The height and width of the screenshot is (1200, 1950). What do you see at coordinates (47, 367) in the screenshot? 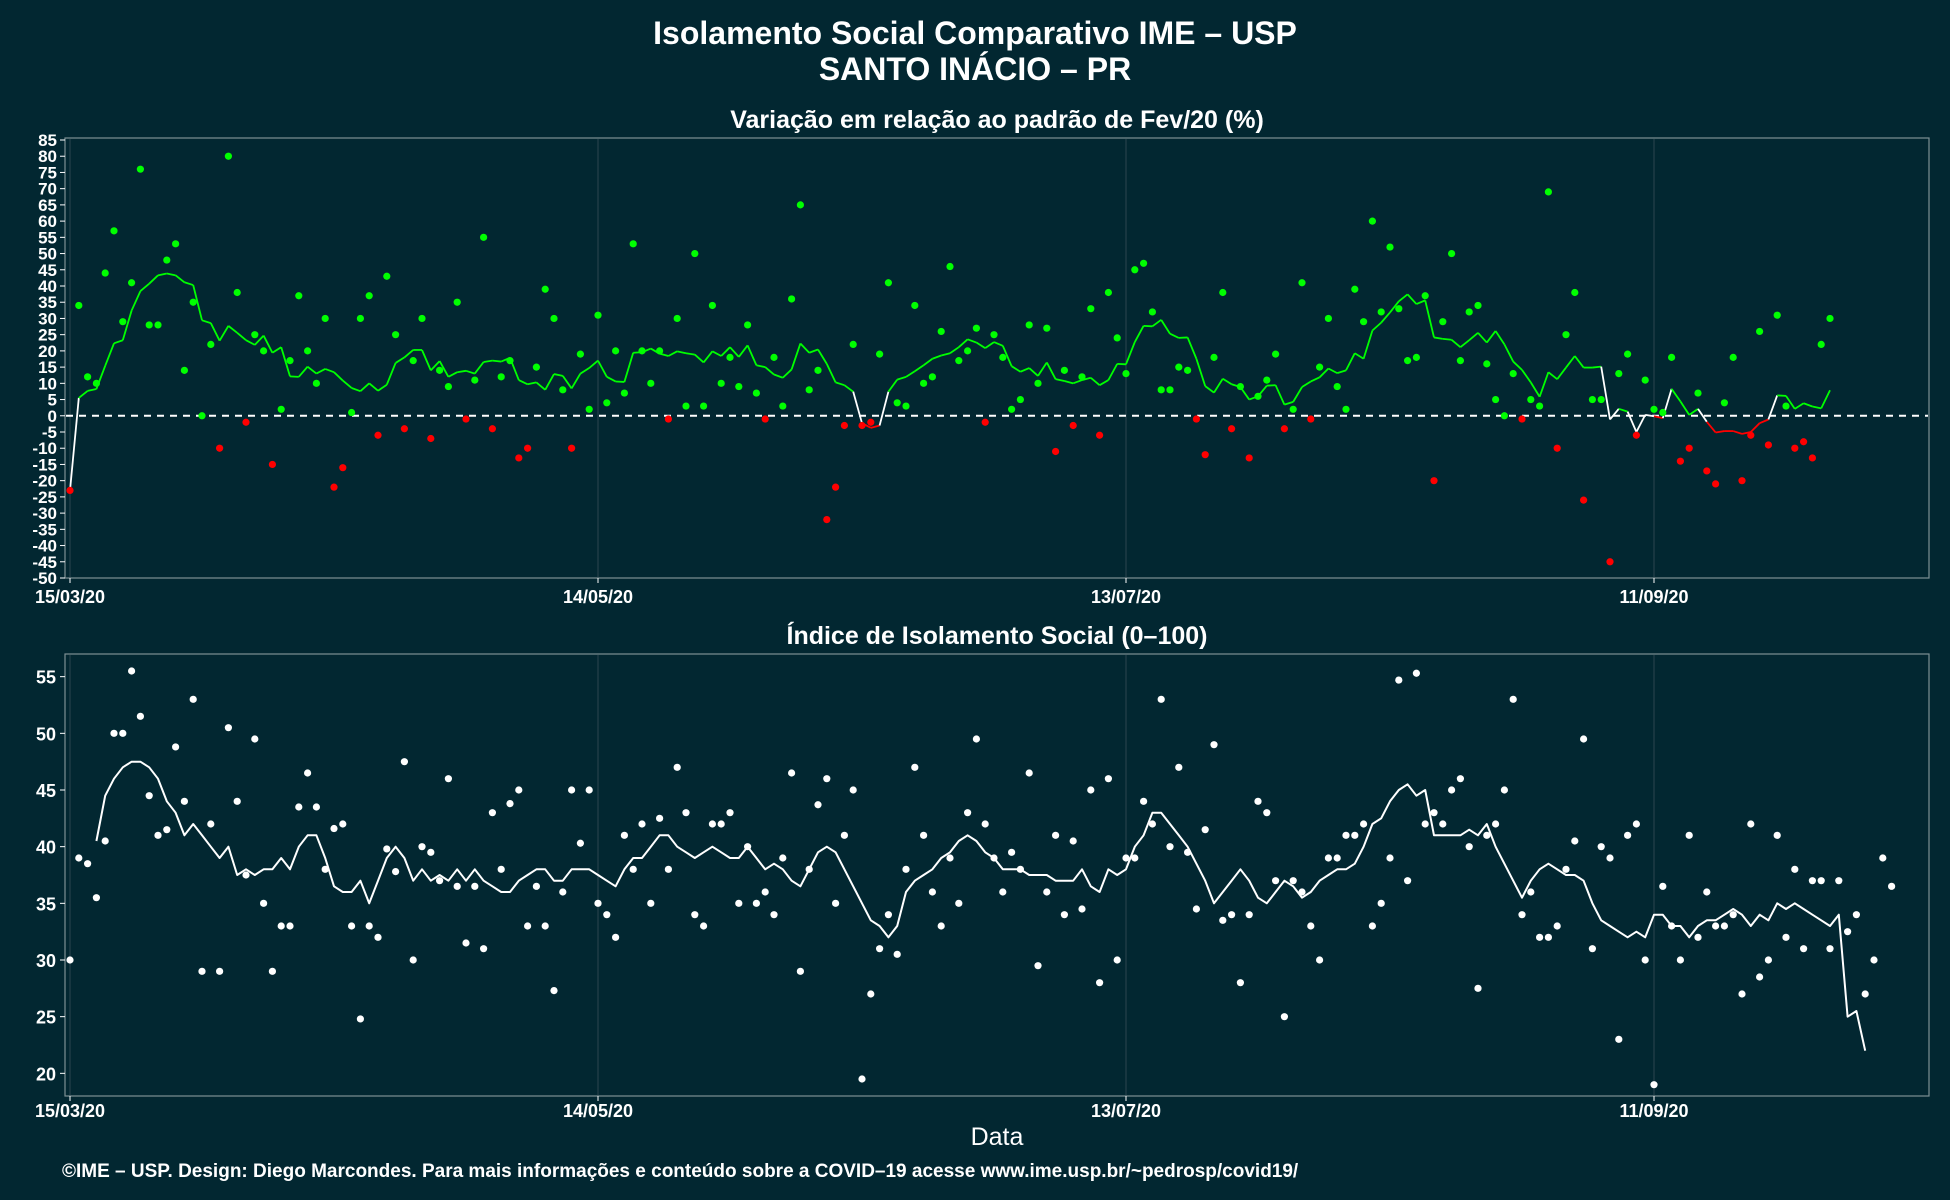
I see `top-y-tick-label: 15` at bounding box center [47, 367].